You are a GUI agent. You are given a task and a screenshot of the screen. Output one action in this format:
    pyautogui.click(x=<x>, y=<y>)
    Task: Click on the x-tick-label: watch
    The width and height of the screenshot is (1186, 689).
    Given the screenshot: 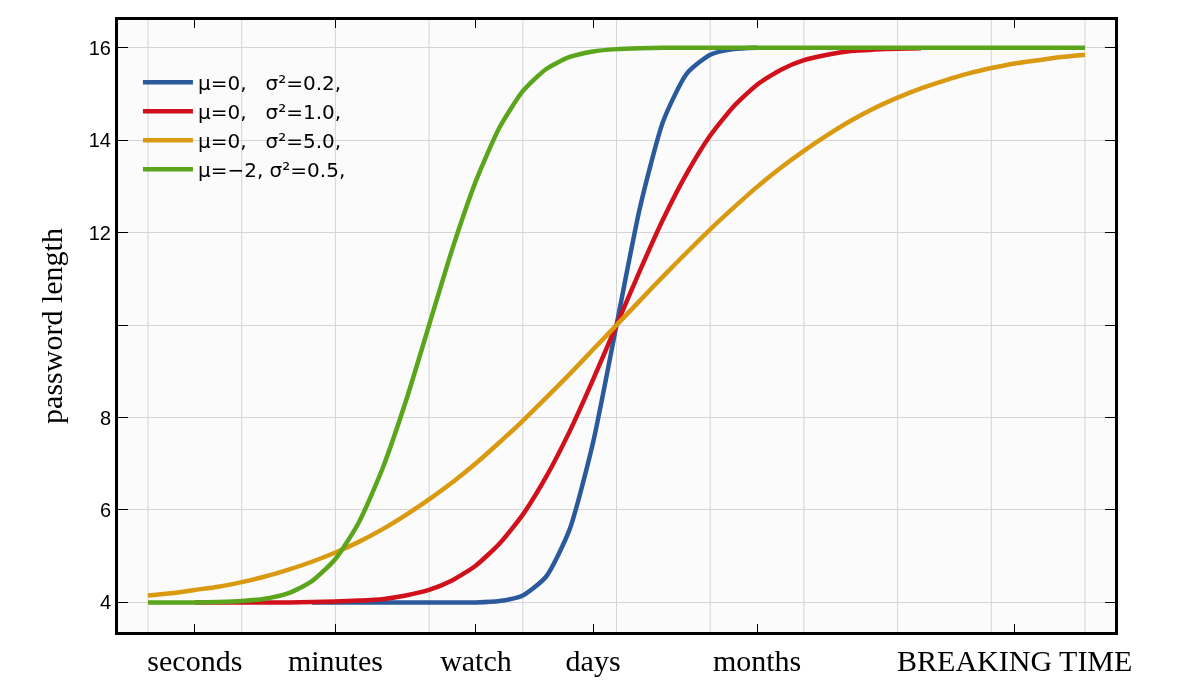 What is the action you would take?
    pyautogui.click(x=476, y=660)
    